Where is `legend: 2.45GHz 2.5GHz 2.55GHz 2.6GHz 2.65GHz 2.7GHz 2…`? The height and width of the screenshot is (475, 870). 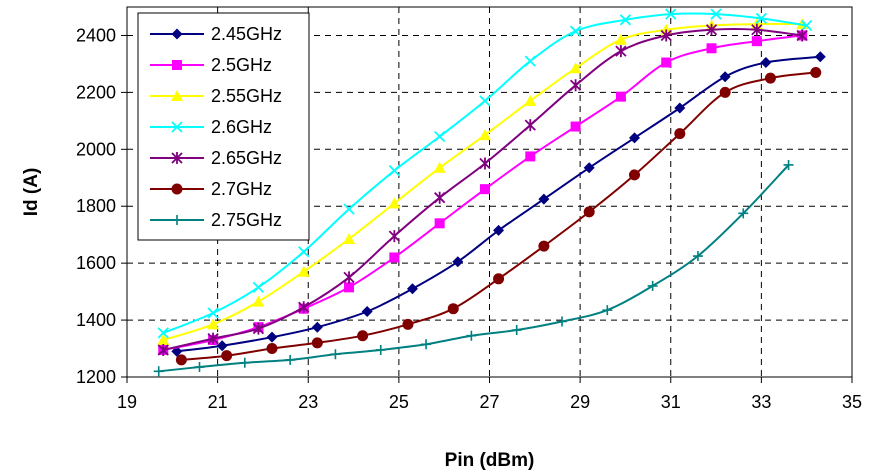
legend: 2.45GHz 2.5GHz 2.55GHz 2.6GHz 2.65GHz 2.7GHz 2… is located at coordinates (223, 126).